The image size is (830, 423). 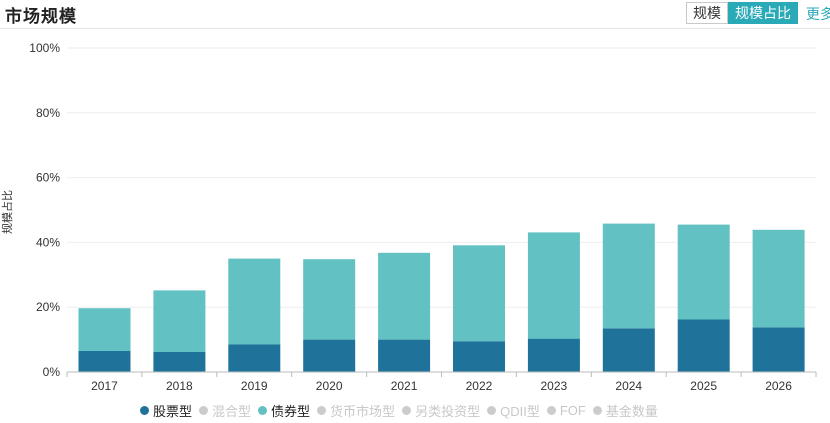 I want to click on bar-stock-2019, so click(x=254, y=358).